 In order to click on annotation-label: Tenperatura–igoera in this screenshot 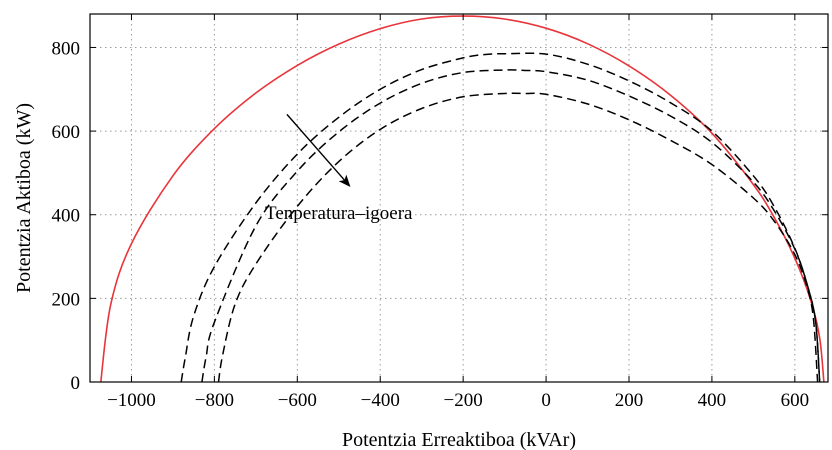, I will do `click(339, 213)`.